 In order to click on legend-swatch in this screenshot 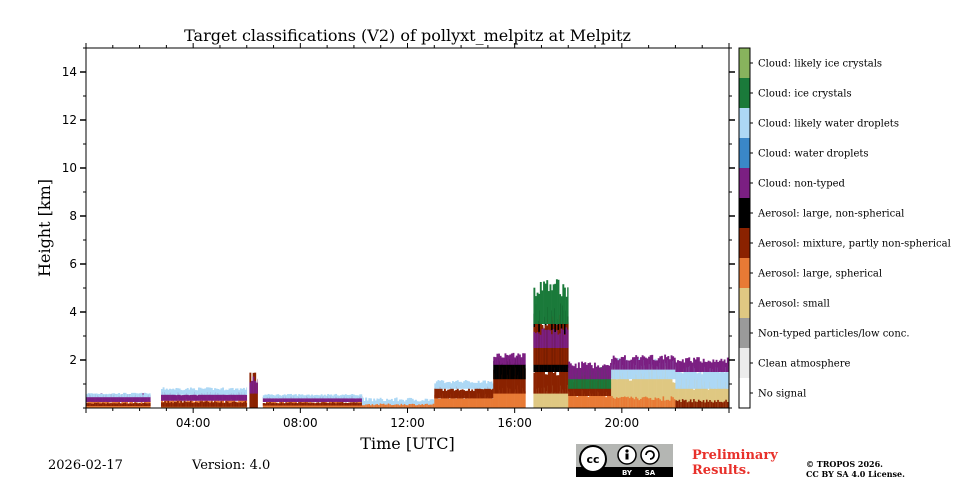, I will do `click(744, 363)`.